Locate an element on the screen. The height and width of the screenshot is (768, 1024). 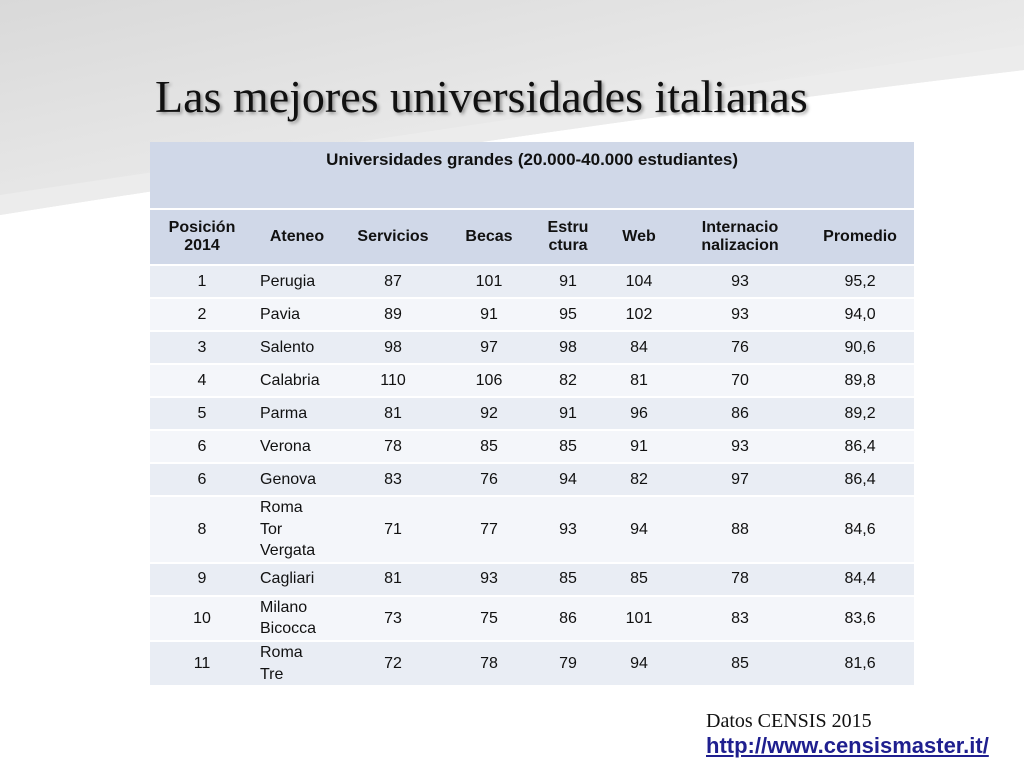
slide-title: Las mejores universidades italianas is located at coordinates (481, 96).